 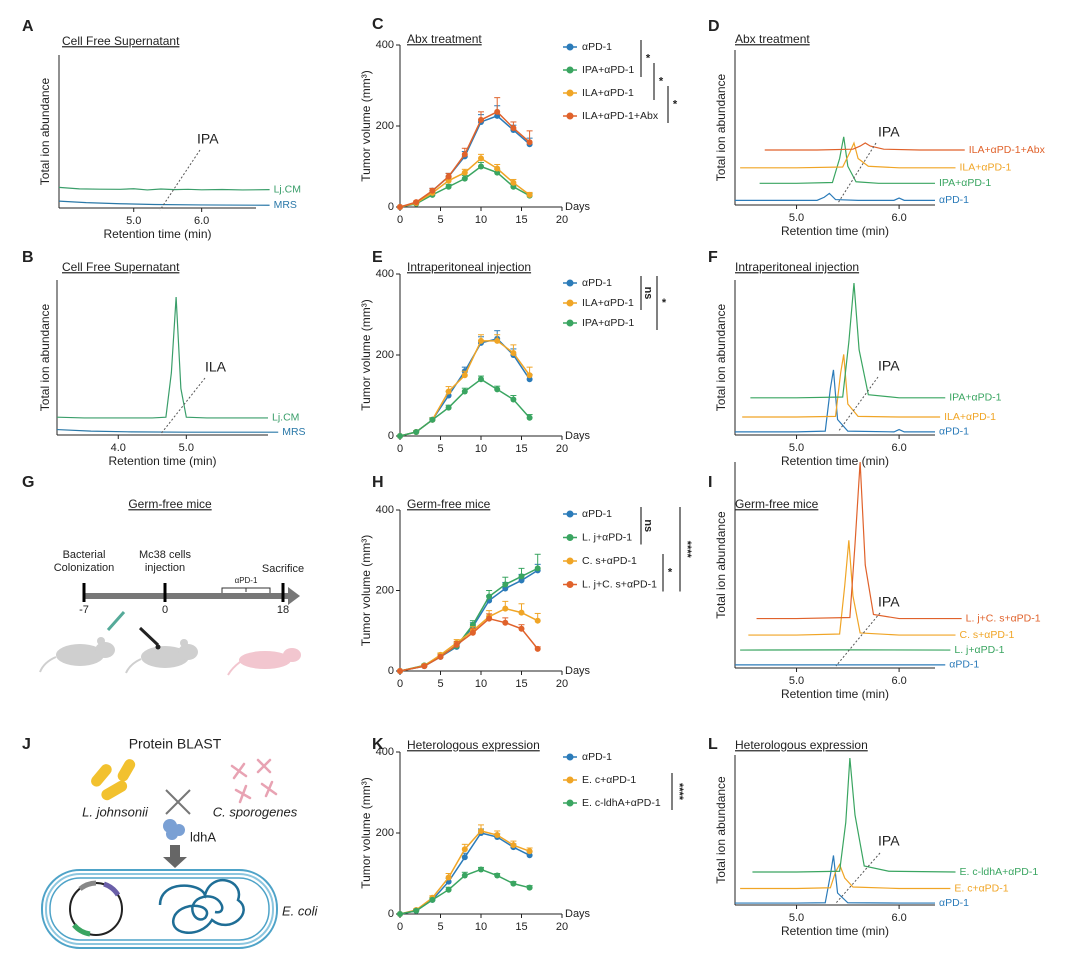 I want to click on x-axis-label: Days, so click(x=578, y=436).